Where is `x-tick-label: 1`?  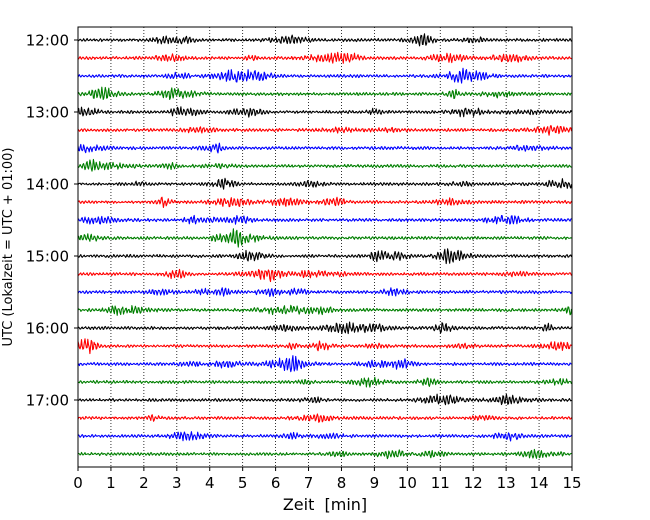
x-tick-label: 1 is located at coordinates (111, 483).